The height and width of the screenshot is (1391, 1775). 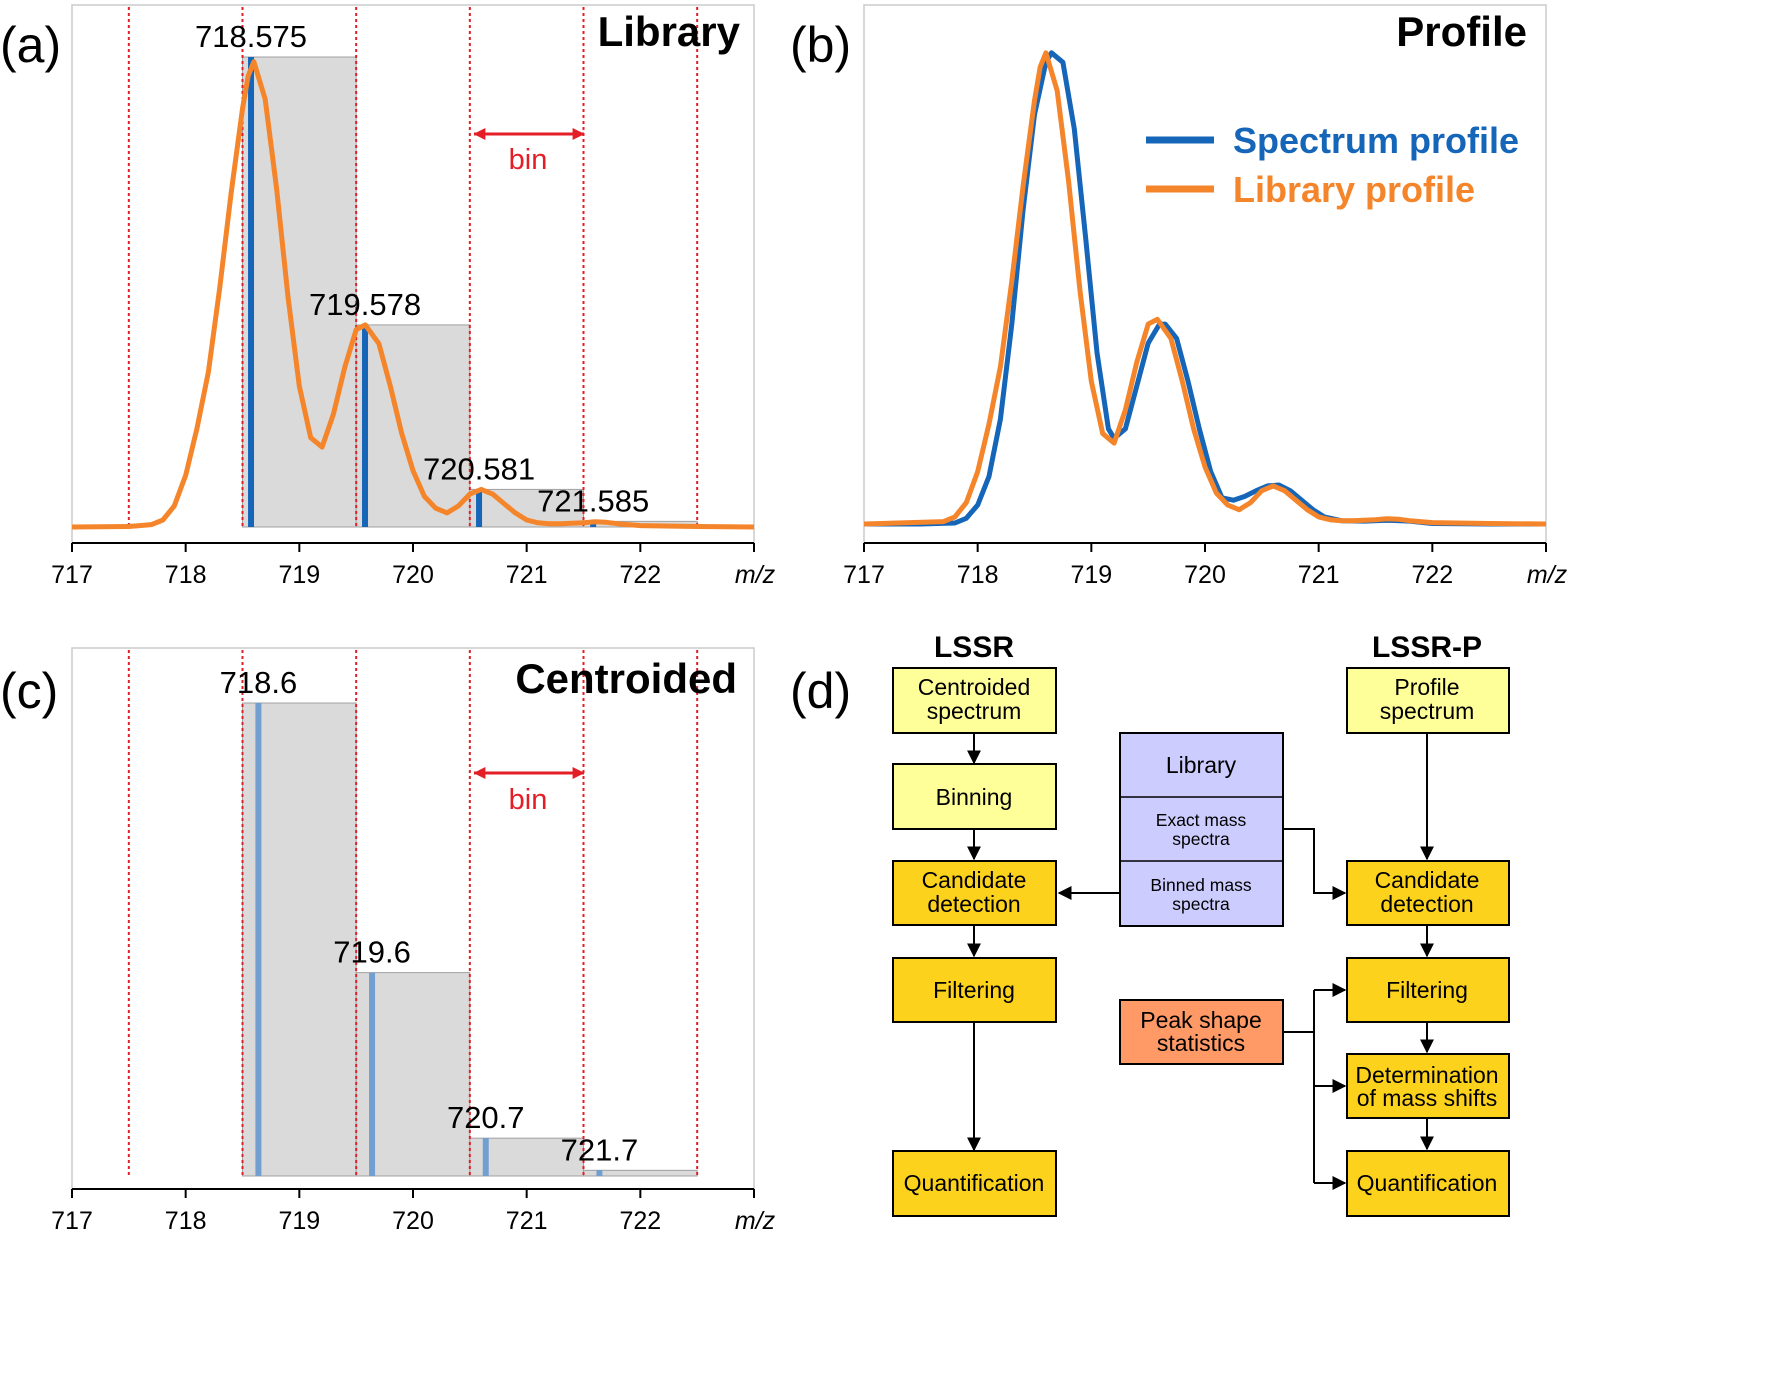 What do you see at coordinates (429, 939) in the screenshot?
I see `centroid-sticks` at bounding box center [429, 939].